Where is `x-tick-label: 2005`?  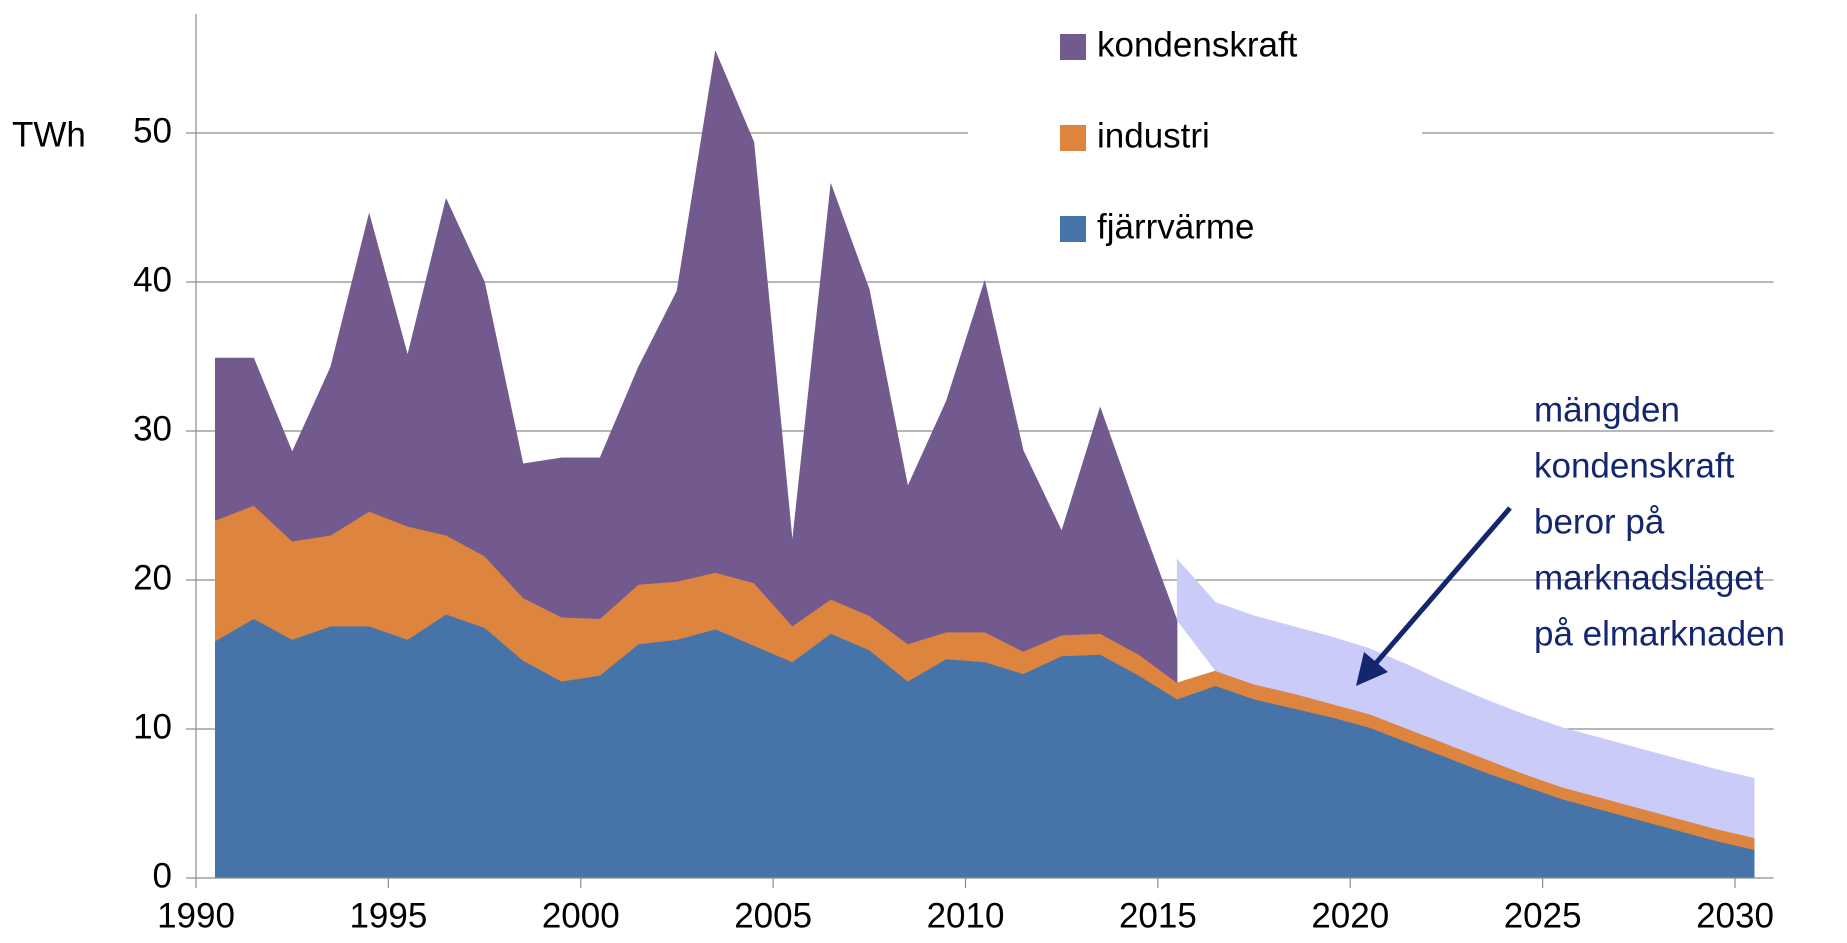 x-tick-label: 2005 is located at coordinates (773, 915).